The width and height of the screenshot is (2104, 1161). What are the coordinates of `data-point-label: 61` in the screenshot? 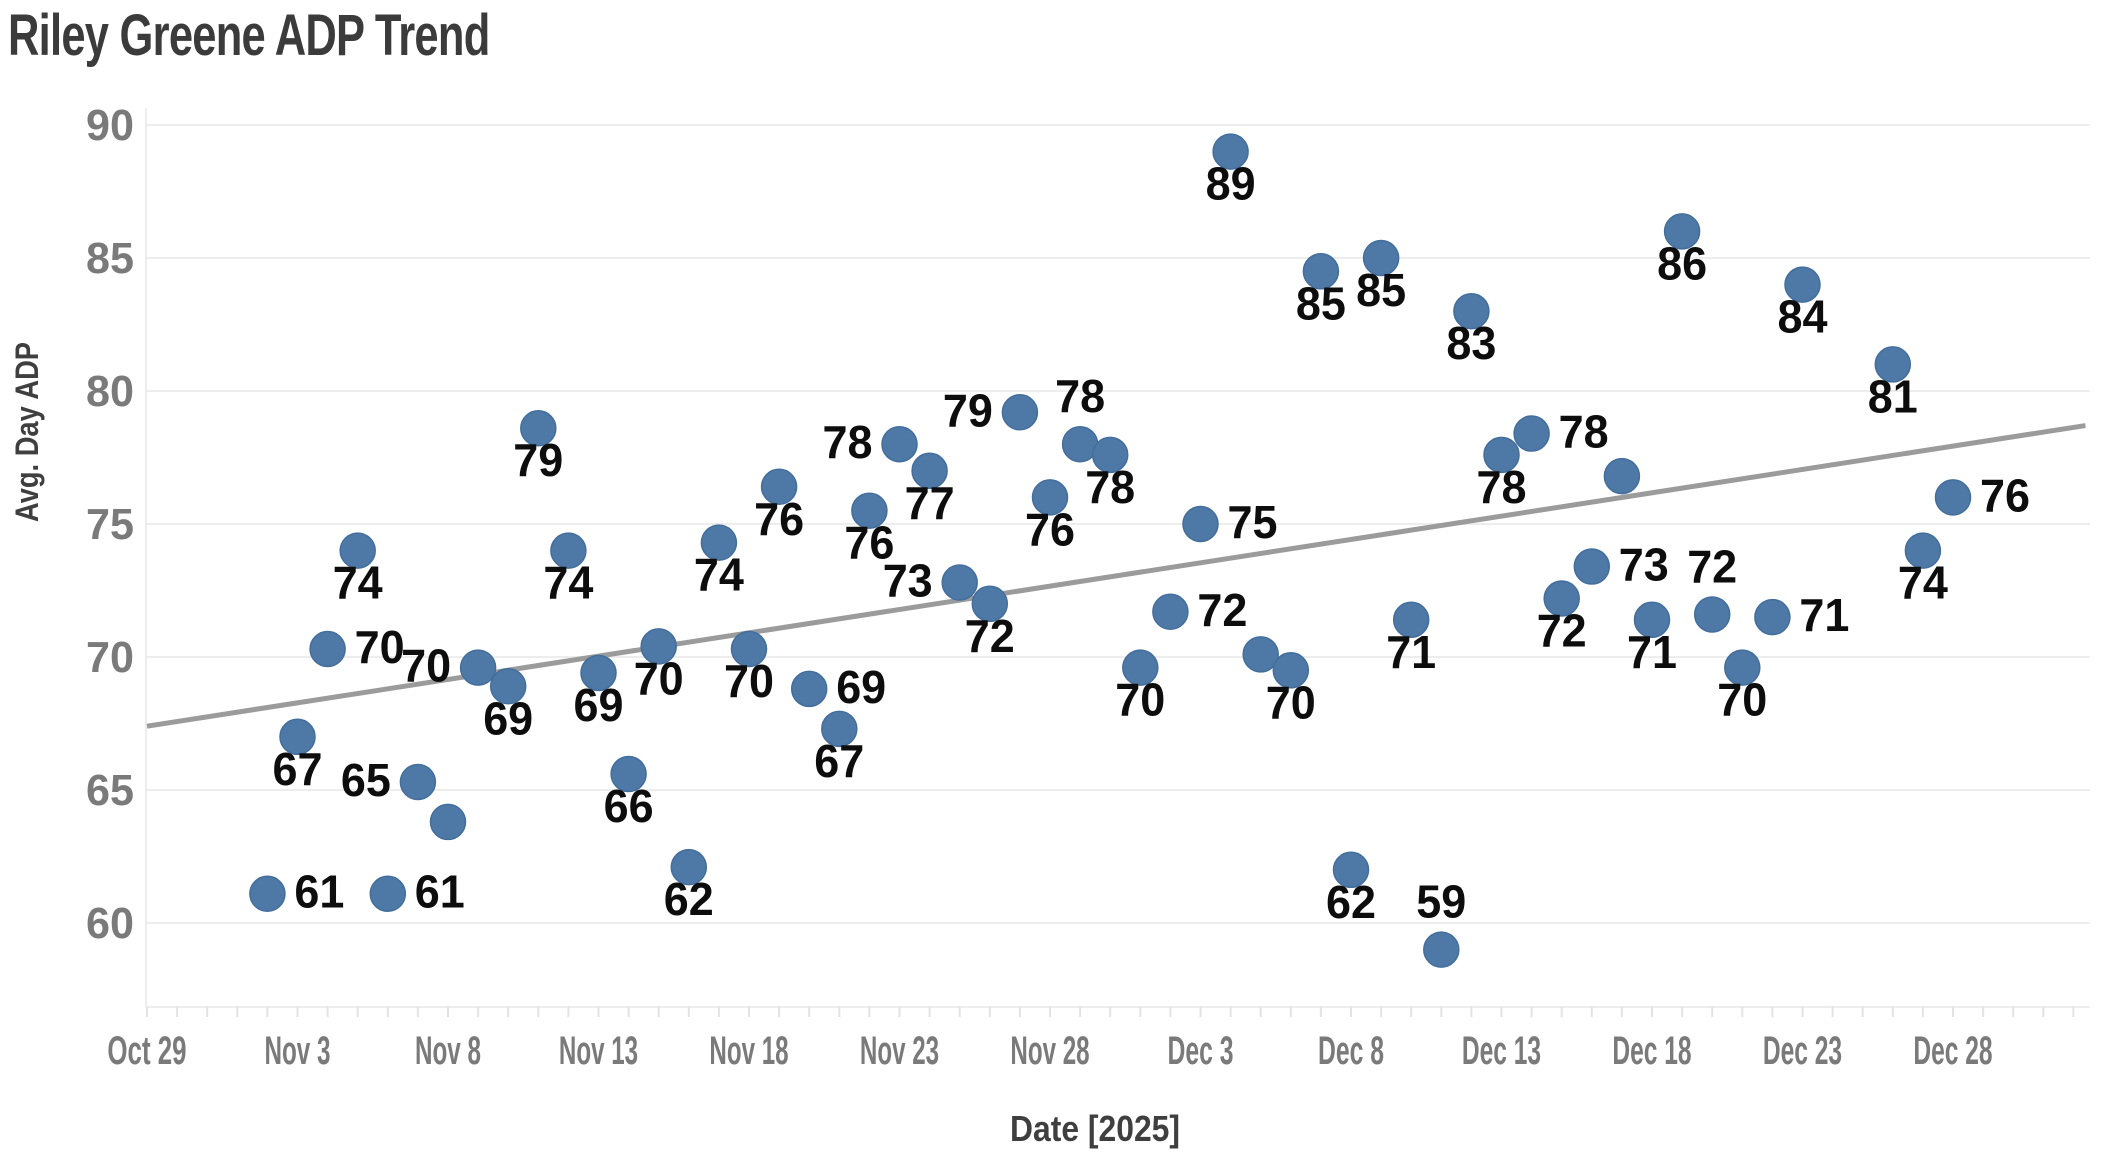 It's located at (319, 892).